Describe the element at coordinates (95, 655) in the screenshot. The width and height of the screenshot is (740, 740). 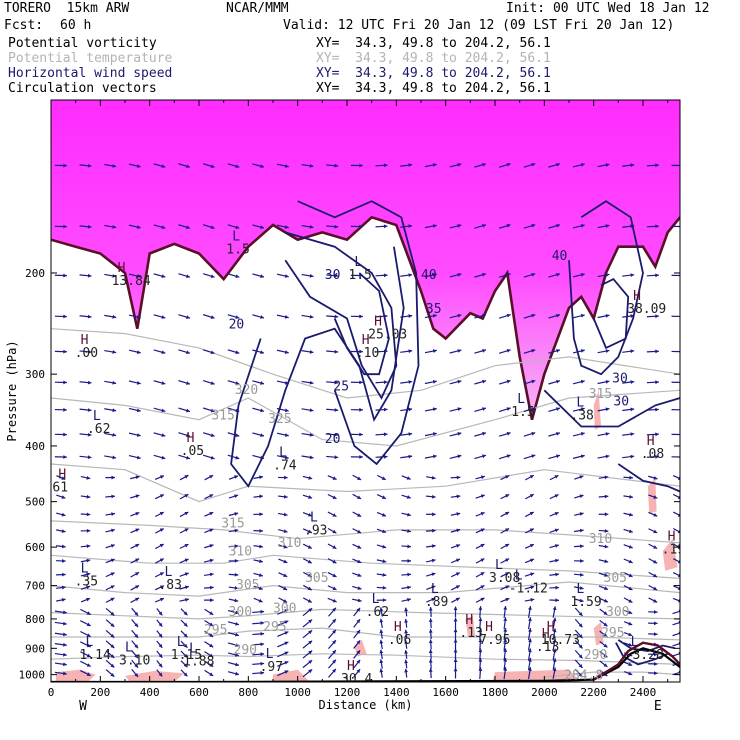
I see `extrema-value: 1.14` at that location.